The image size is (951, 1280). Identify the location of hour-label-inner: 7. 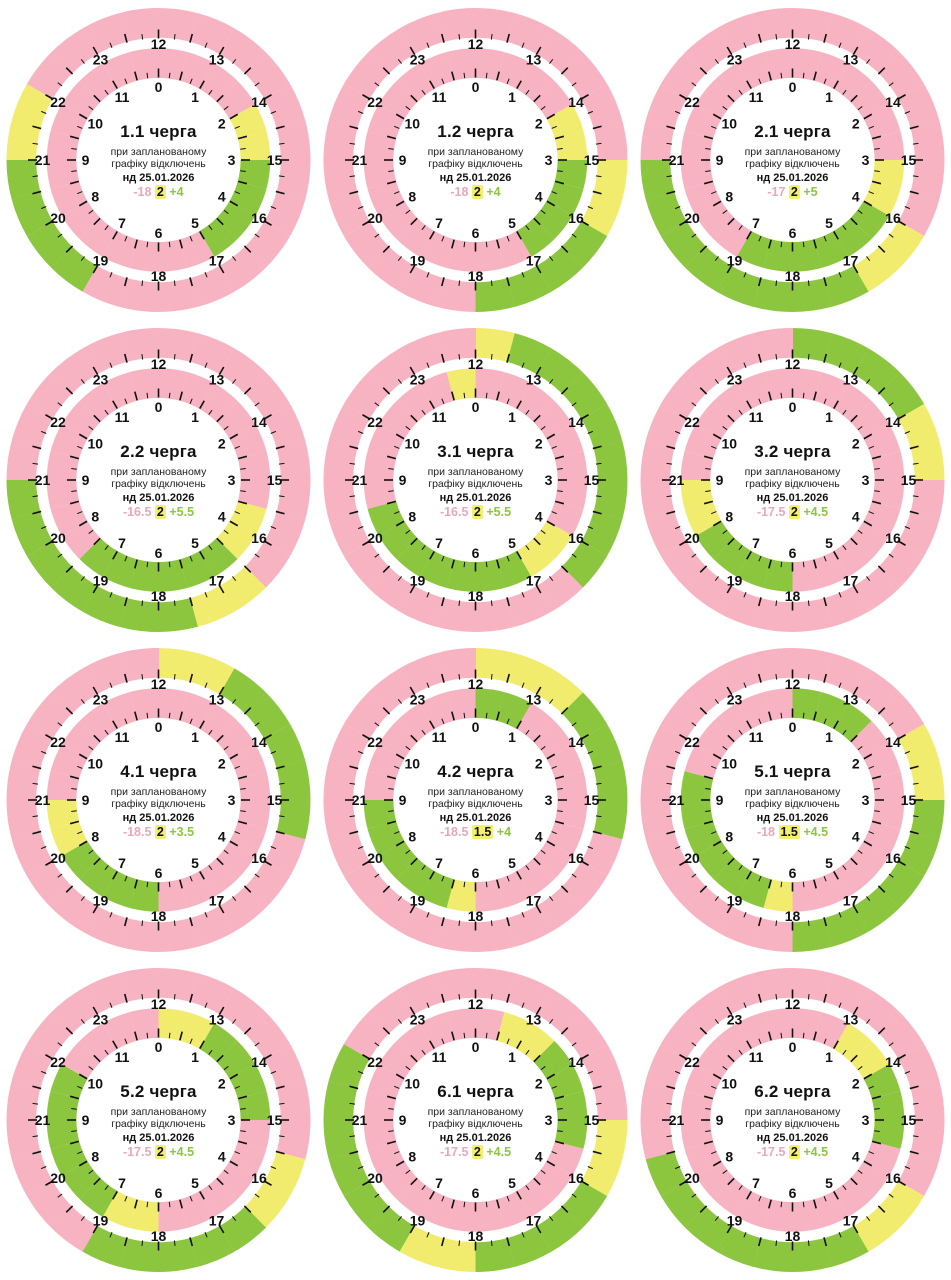
(756, 543).